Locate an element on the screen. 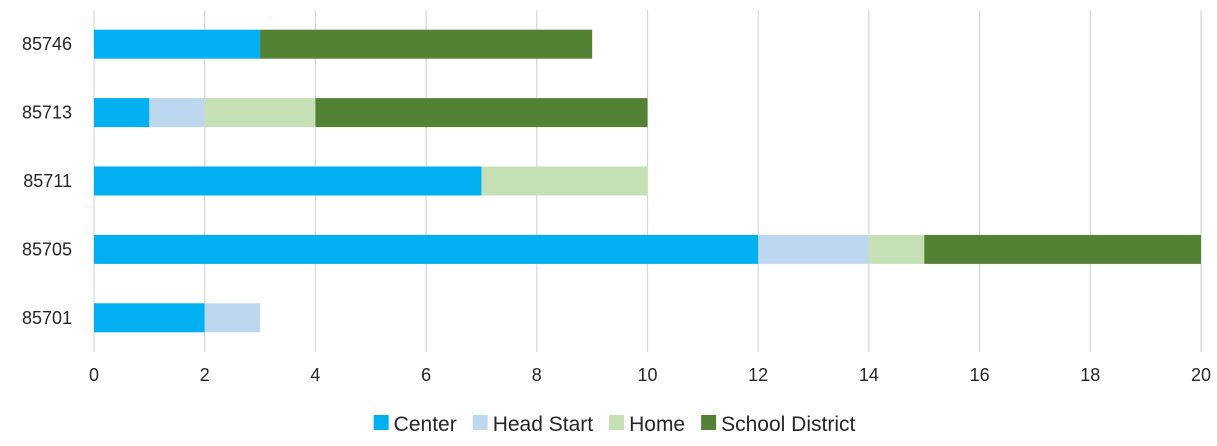  x-tick-label: 0 is located at coordinates (94, 375).